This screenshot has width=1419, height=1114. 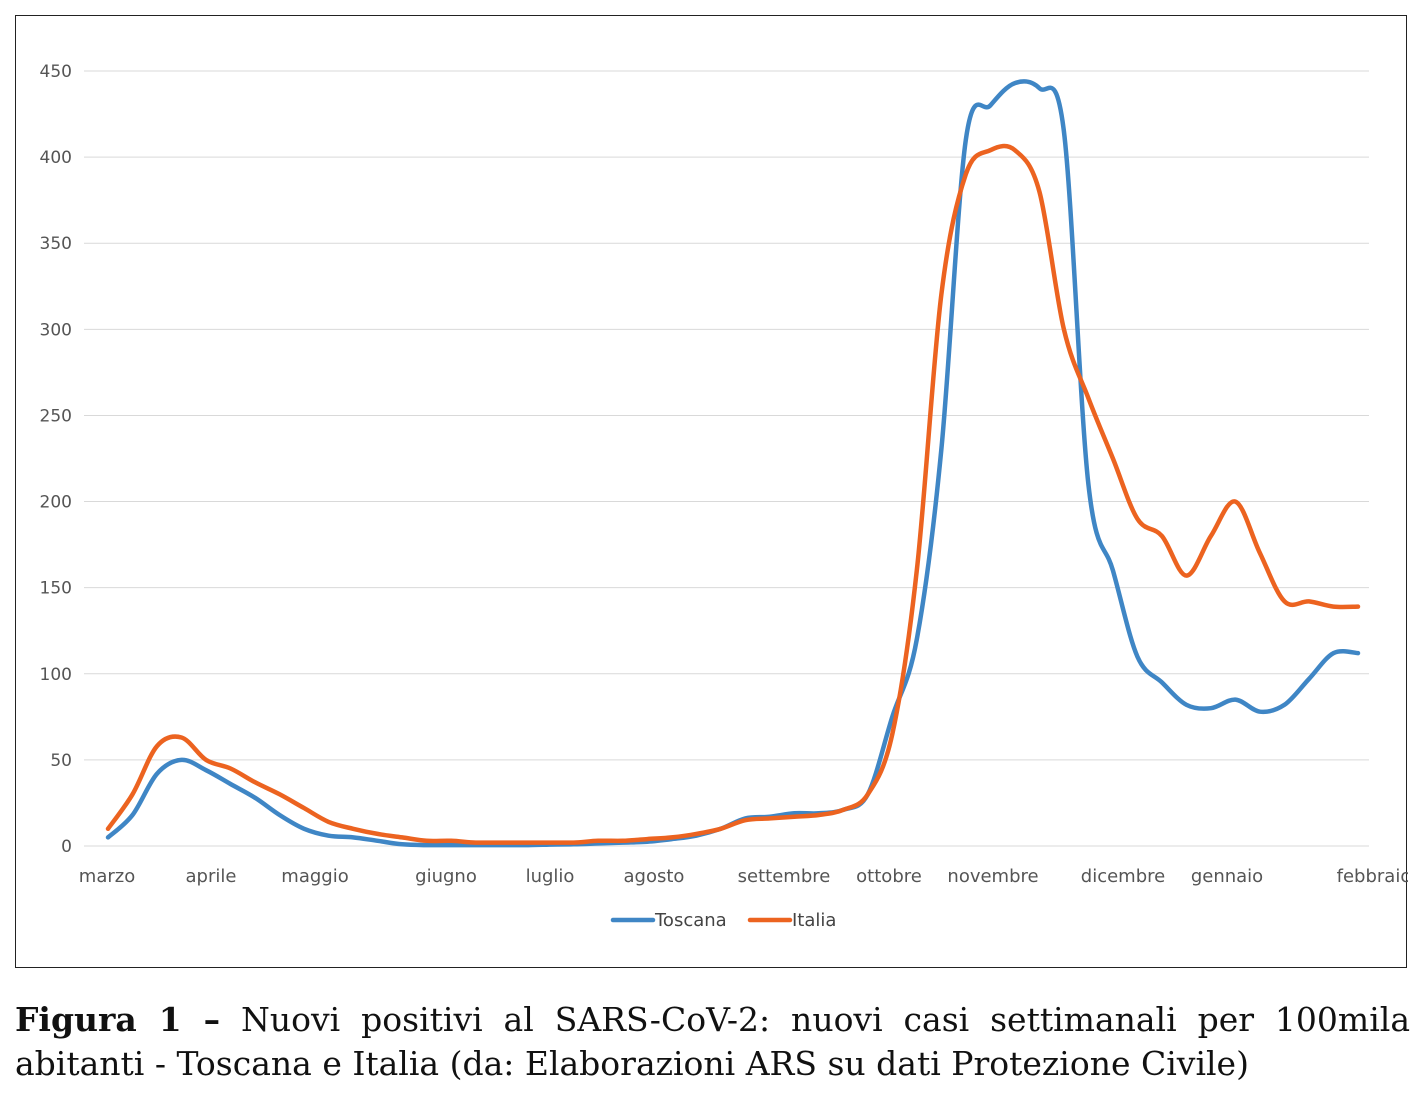 What do you see at coordinates (314, 876) in the screenshot?
I see `x-tick-label: maggio` at bounding box center [314, 876].